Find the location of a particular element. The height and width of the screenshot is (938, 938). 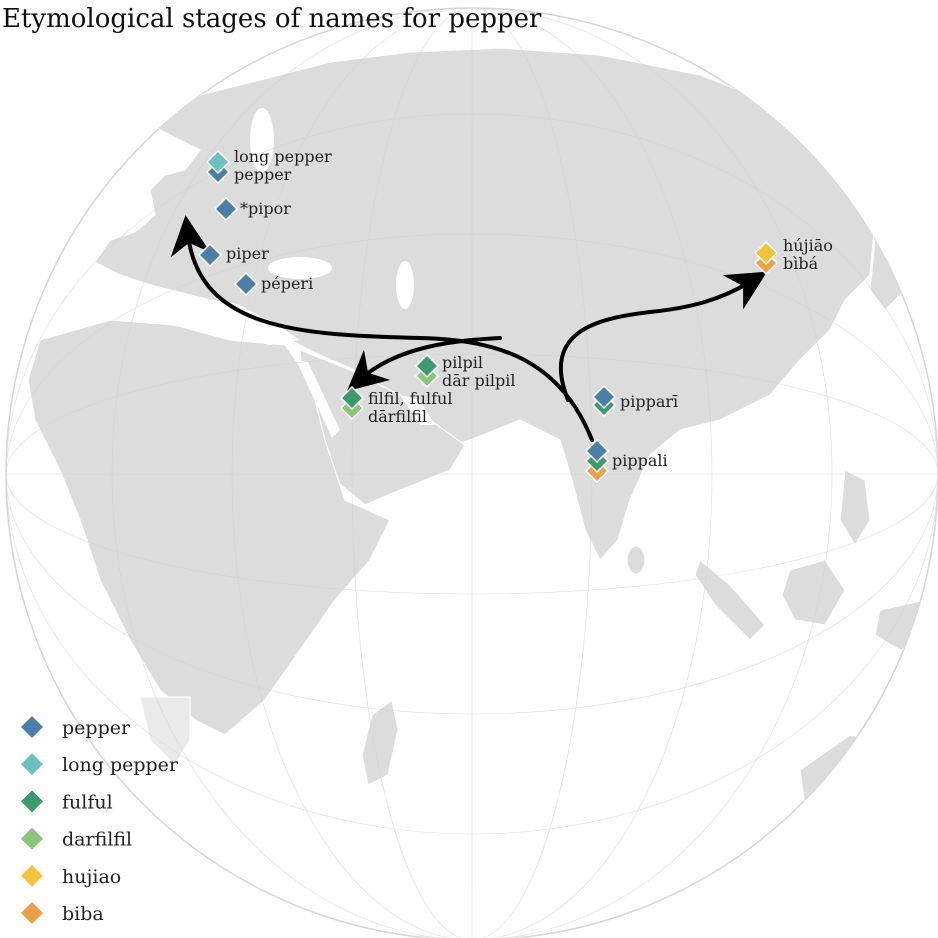

persian-gulf is located at coordinates (417, 410).